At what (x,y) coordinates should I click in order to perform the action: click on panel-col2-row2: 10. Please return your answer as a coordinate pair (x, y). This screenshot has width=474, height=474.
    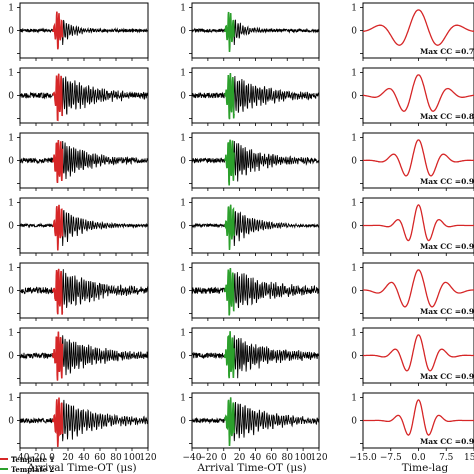
    Looking at the image, I should click on (250, 96).